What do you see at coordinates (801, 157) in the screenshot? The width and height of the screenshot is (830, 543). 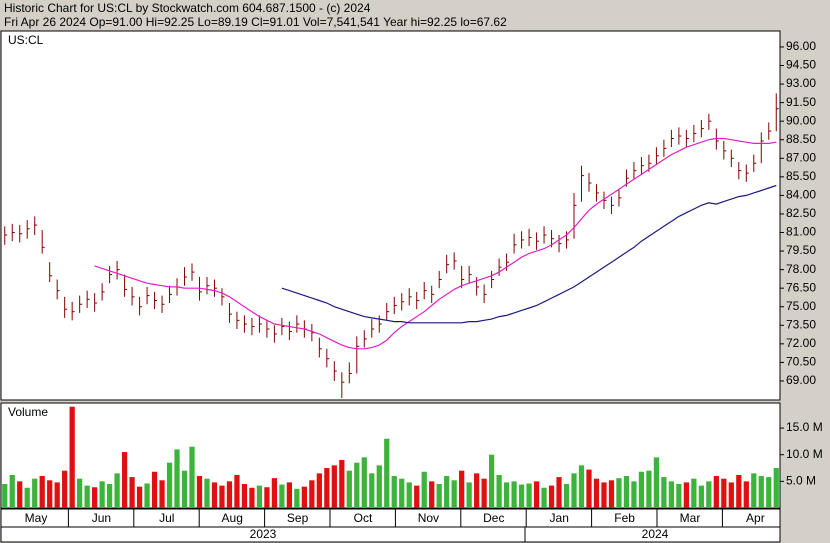 I see `y-tick-label: 87.00` at bounding box center [801, 157].